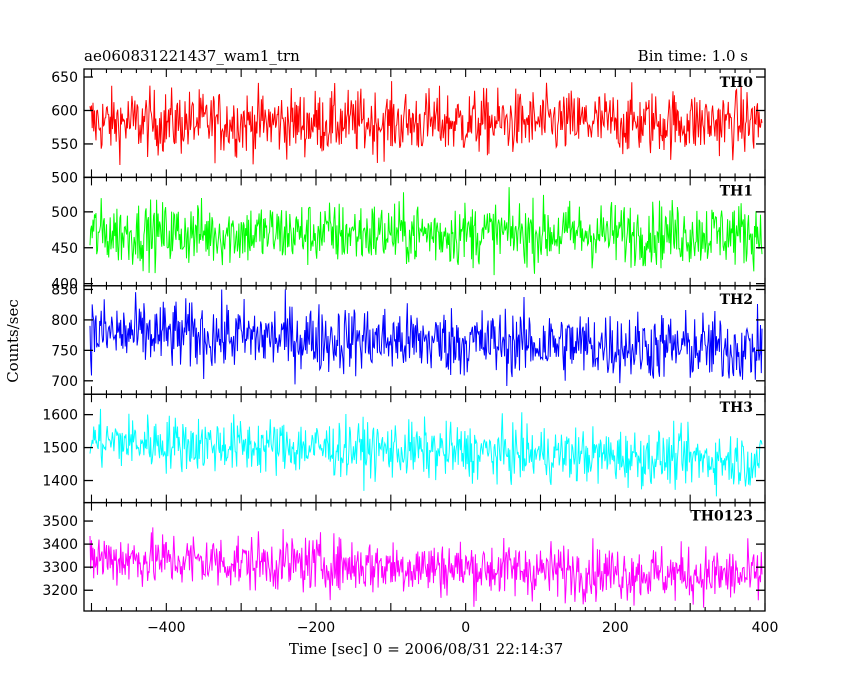 Image resolution: width=850 pixels, height=680 pixels. What do you see at coordinates (693, 56) in the screenshot?
I see `bin-time-label: Bin time: 1.0 s` at bounding box center [693, 56].